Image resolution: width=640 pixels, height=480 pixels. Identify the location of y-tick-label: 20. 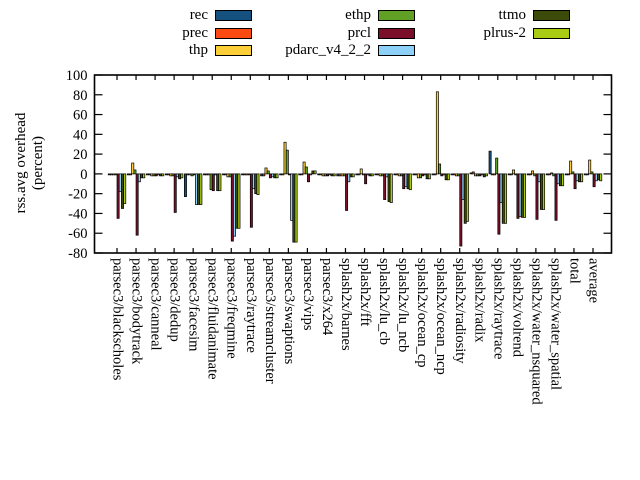
(80, 155).